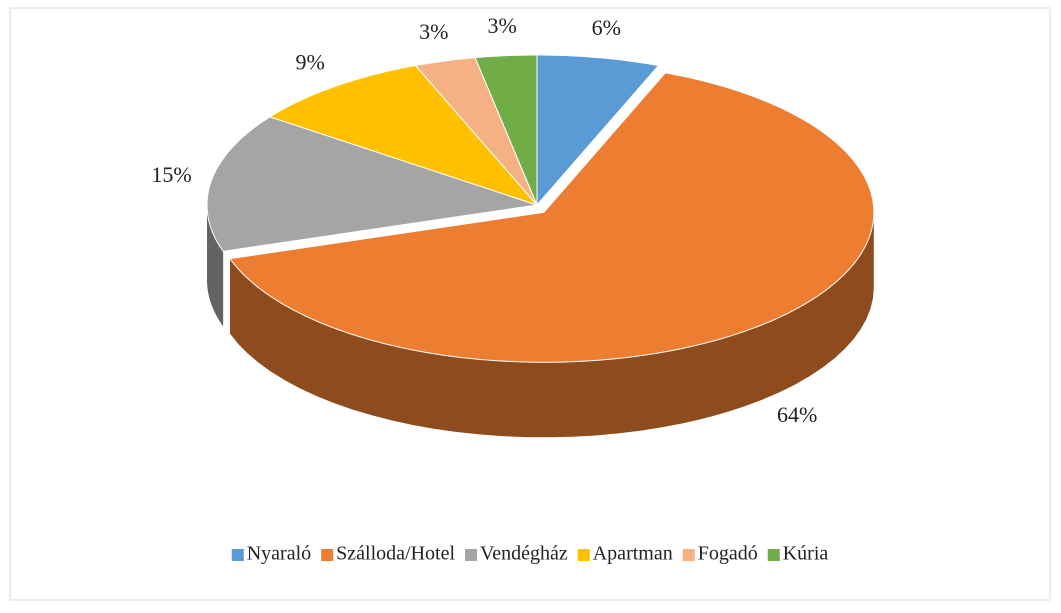 Image resolution: width=1061 pixels, height=613 pixels. I want to click on legend-label: Nyaraló, so click(279, 554).